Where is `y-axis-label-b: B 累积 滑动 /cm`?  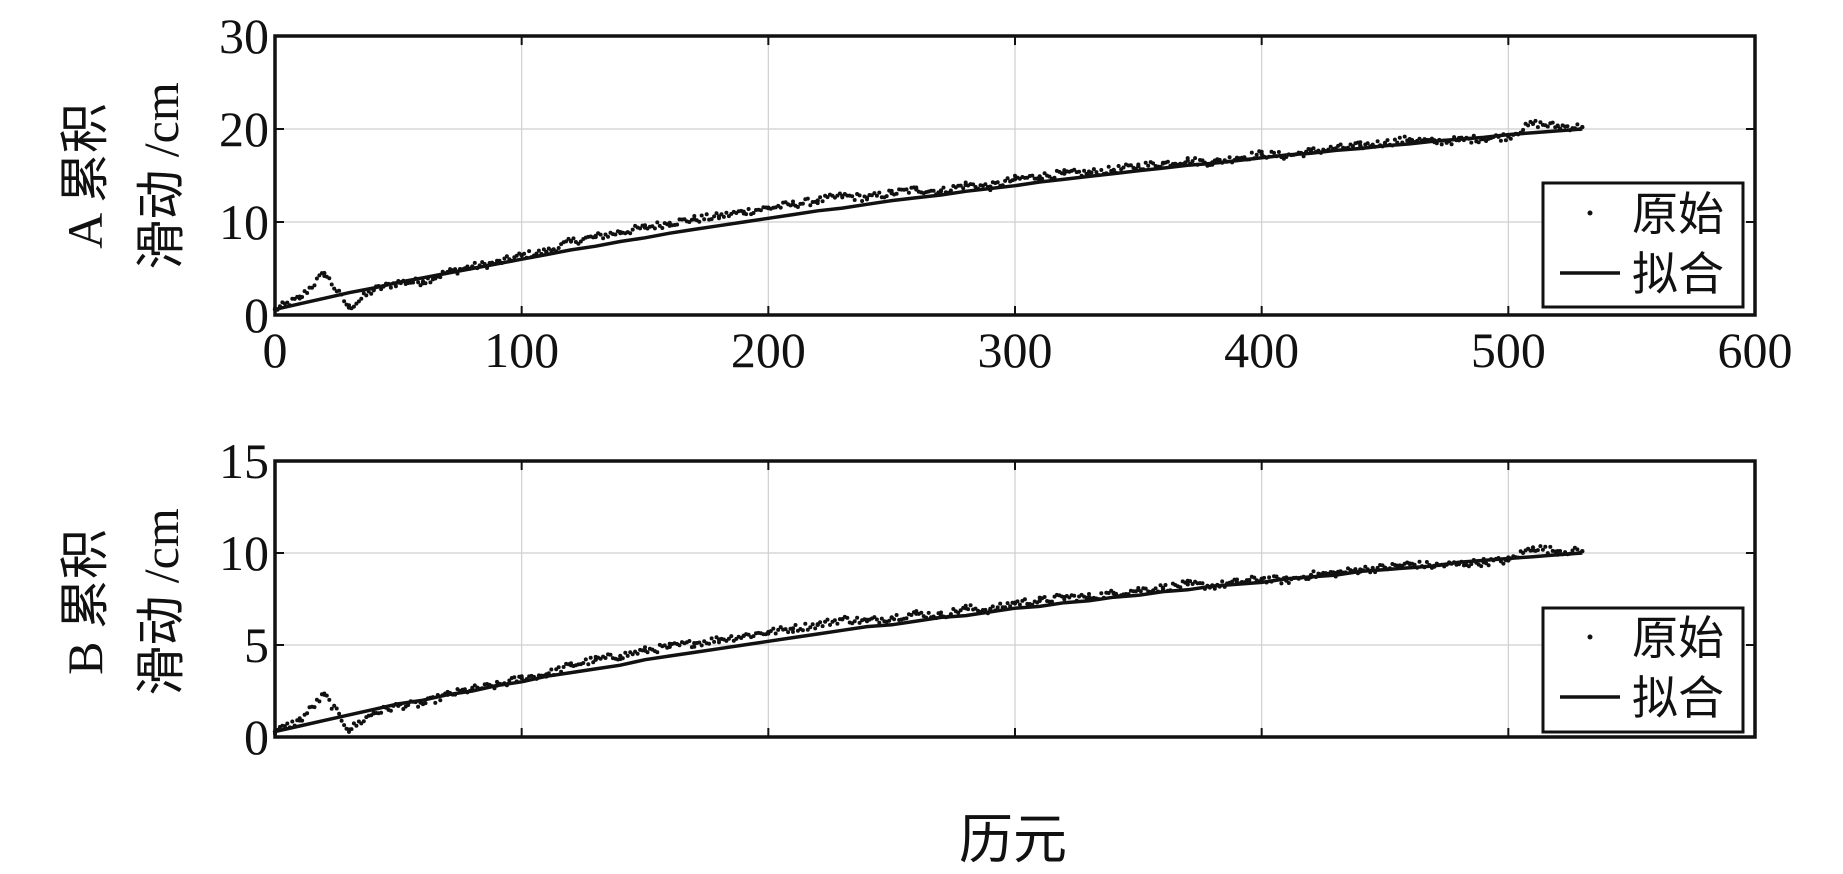 y-axis-label-b: B 累积 滑动 /cm is located at coordinates (123, 602).